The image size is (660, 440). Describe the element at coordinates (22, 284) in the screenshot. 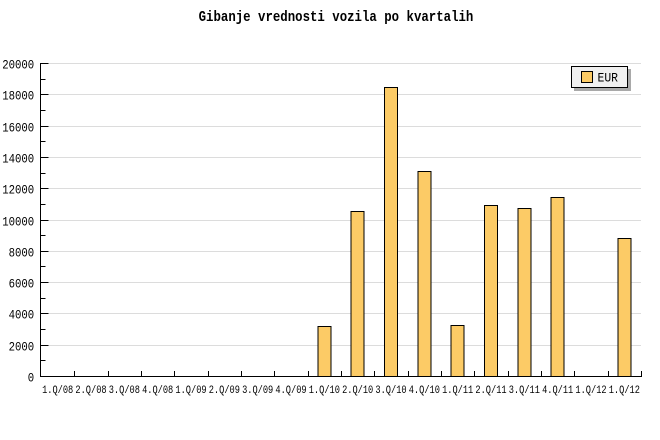

I see `svg-text: 6000` at that location.